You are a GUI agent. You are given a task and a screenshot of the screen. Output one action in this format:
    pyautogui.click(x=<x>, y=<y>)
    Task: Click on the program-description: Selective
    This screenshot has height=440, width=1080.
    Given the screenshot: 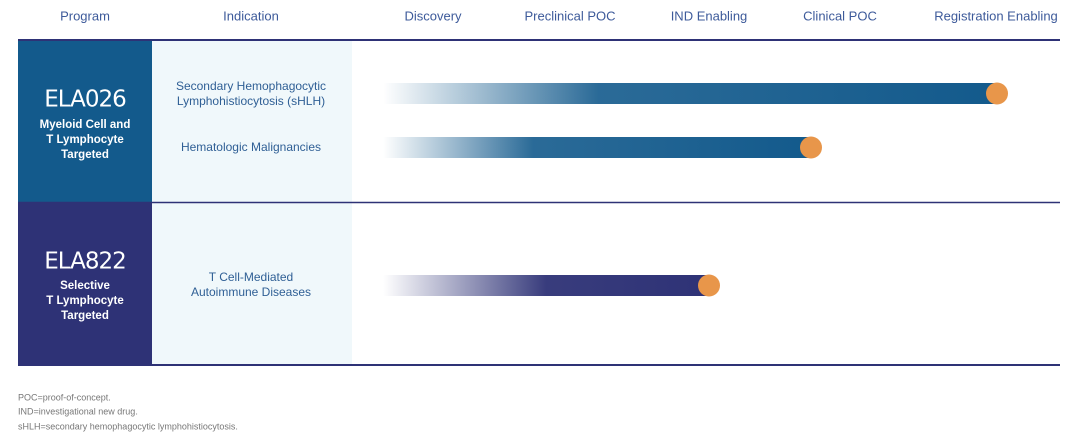 What is the action you would take?
    pyautogui.click(x=85, y=286)
    